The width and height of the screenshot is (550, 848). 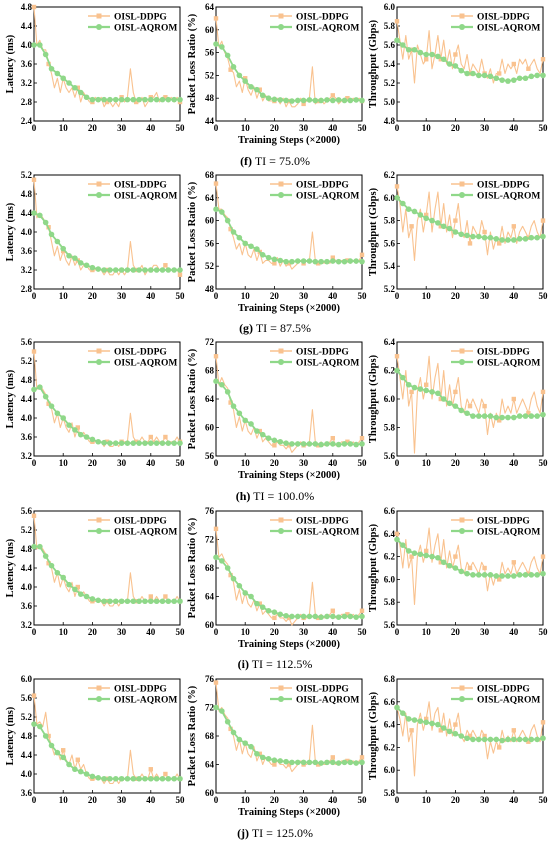 I want to click on x-tick-label: 30, so click(x=485, y=128).